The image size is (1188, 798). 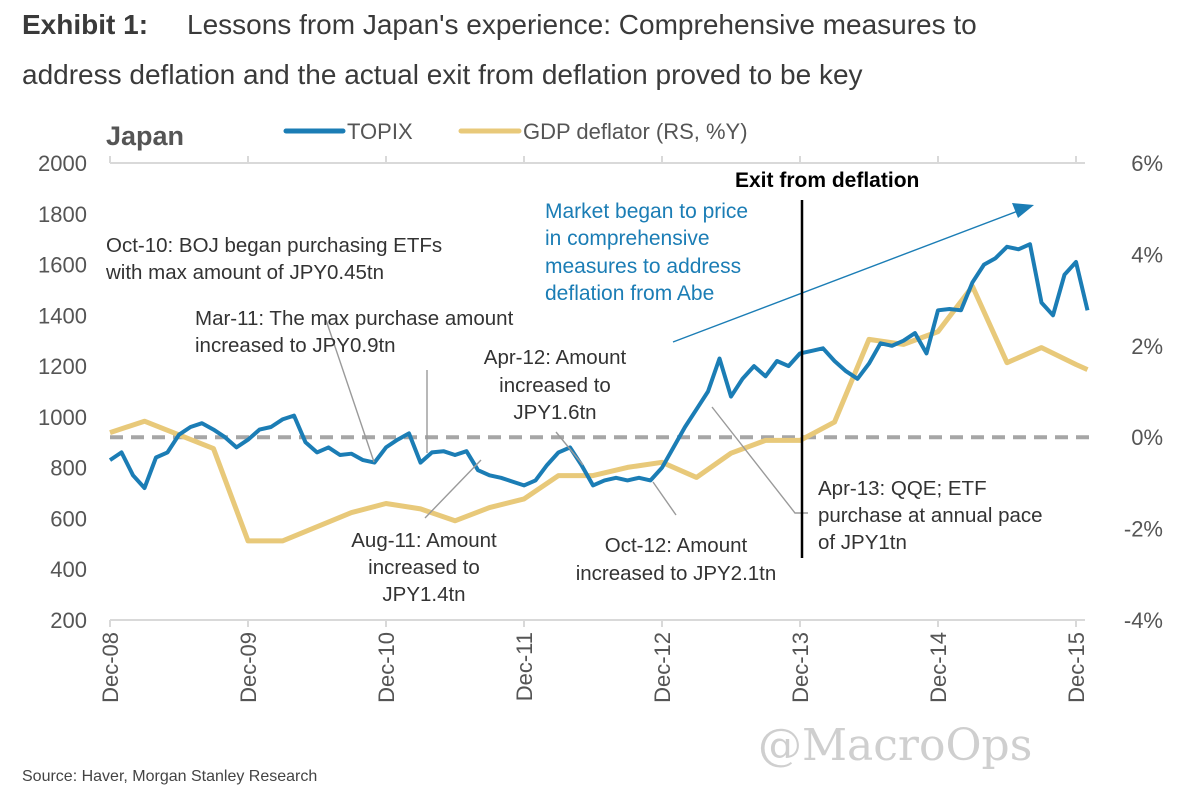 What do you see at coordinates (845, 276) in the screenshot?
I see `trend-arrow-line` at bounding box center [845, 276].